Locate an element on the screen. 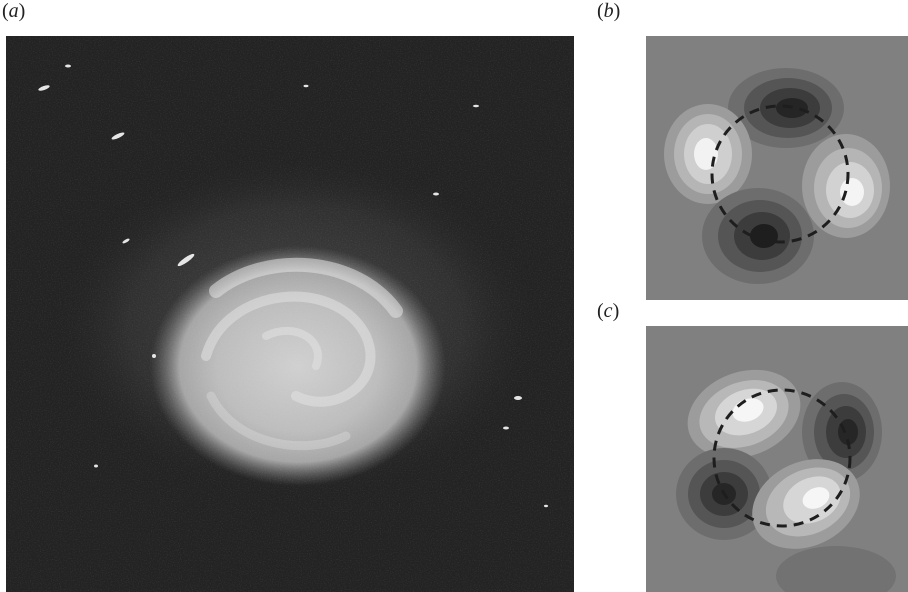  panel-c-label: (c) is located at coordinates (608, 311).